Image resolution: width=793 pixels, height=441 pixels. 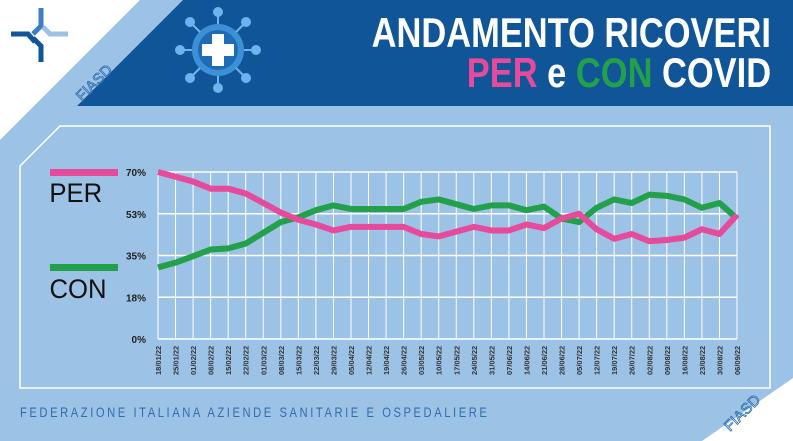 What do you see at coordinates (176, 360) in the screenshot?
I see `x-tick-label: 25/01/22` at bounding box center [176, 360].